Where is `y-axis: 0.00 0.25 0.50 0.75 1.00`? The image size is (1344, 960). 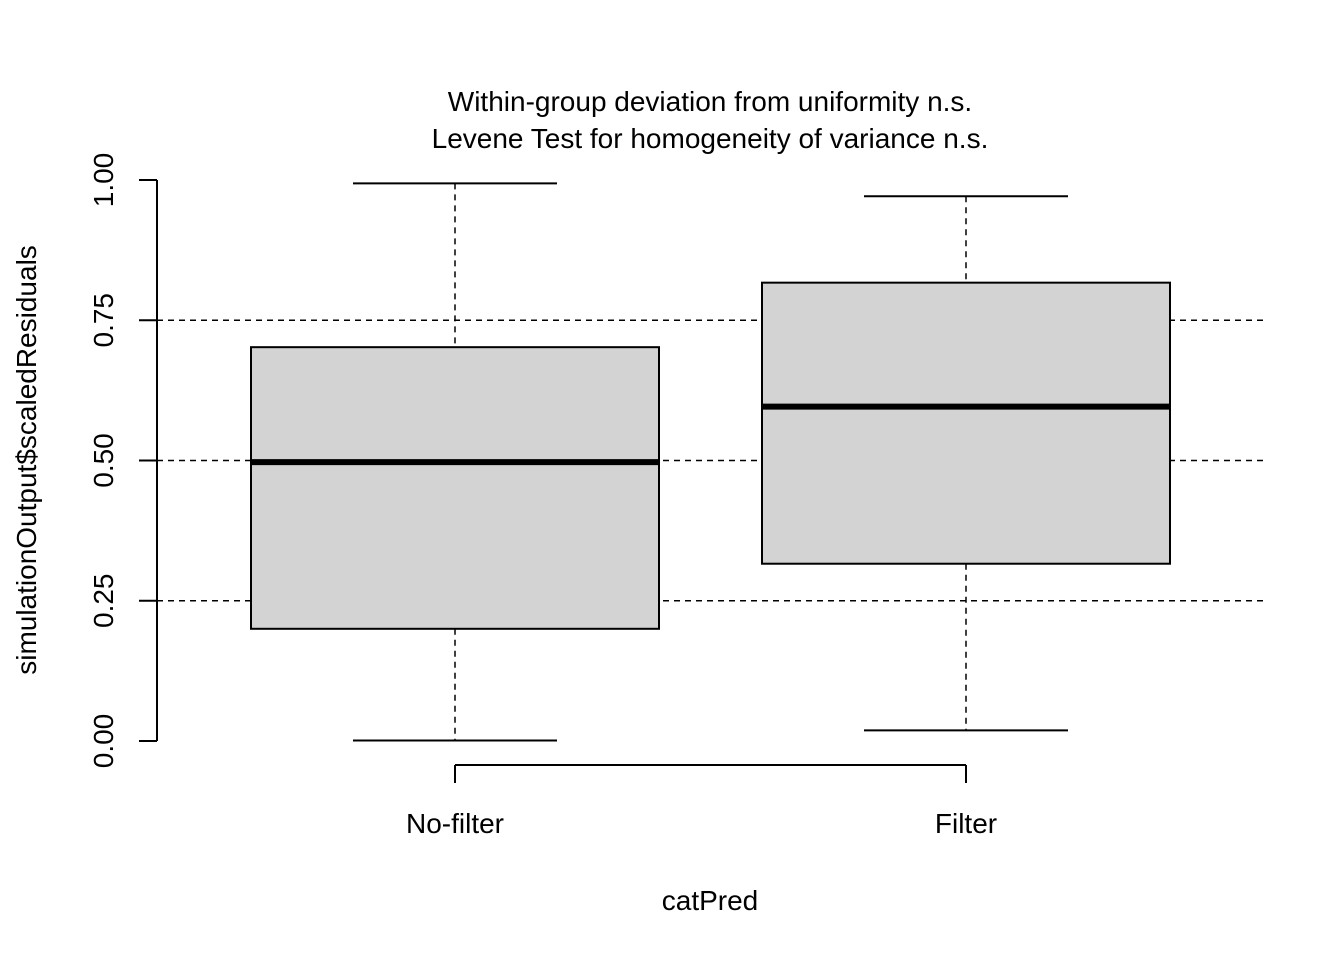 y-axis: 0.00 0.25 0.50 0.75 1.00 is located at coordinates (123, 461).